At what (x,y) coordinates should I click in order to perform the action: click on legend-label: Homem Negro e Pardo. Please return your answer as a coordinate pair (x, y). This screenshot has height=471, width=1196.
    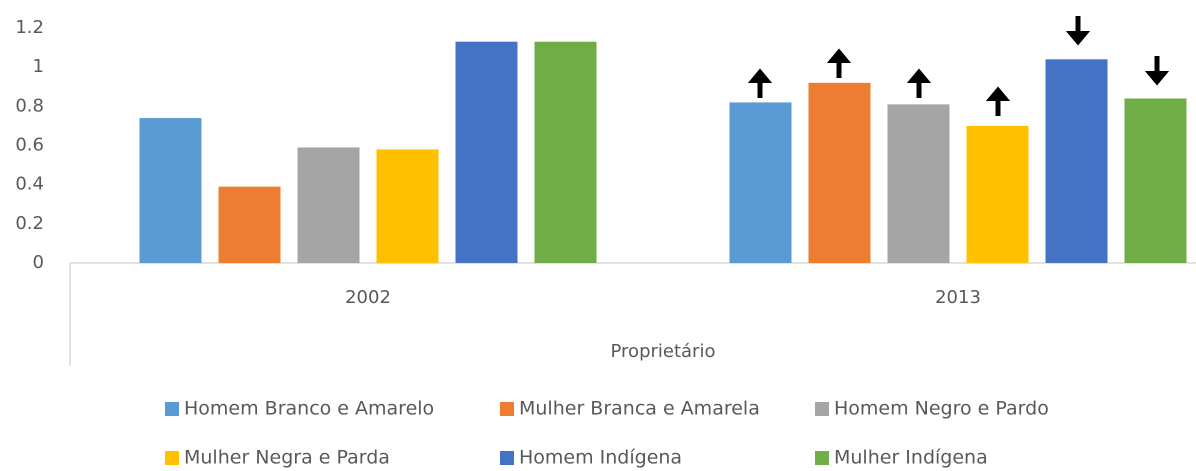
    Looking at the image, I should click on (941, 409).